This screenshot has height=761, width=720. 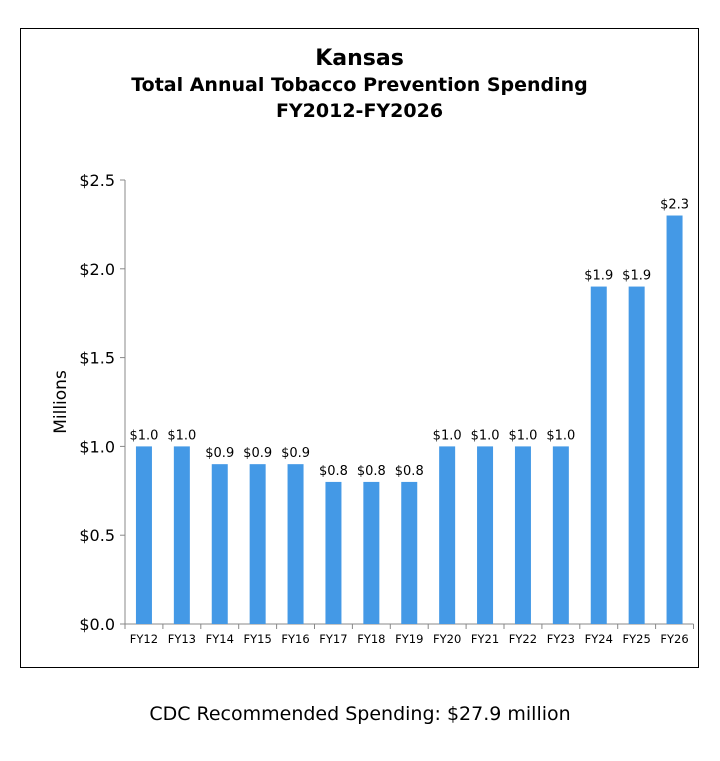 What do you see at coordinates (447, 639) in the screenshot?
I see `x-tick-label: FY20` at bounding box center [447, 639].